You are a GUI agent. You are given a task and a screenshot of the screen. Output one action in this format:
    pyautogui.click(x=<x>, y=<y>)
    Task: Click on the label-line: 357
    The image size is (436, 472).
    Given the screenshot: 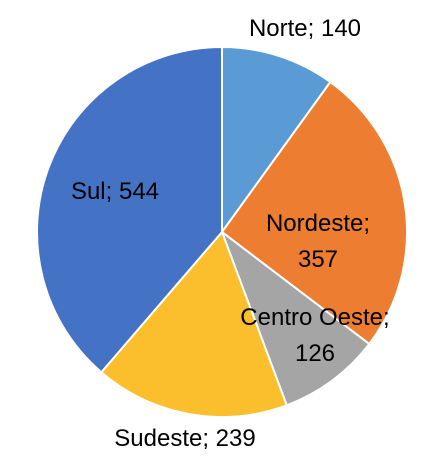 What is the action you would take?
    pyautogui.click(x=318, y=259)
    